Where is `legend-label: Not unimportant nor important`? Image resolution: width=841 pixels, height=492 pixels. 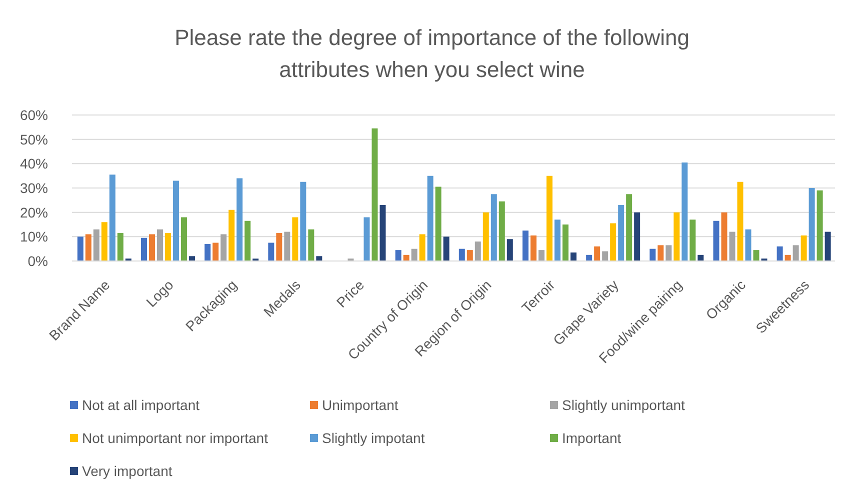
legend-label: Not unimportant nor important is located at coordinates (175, 438).